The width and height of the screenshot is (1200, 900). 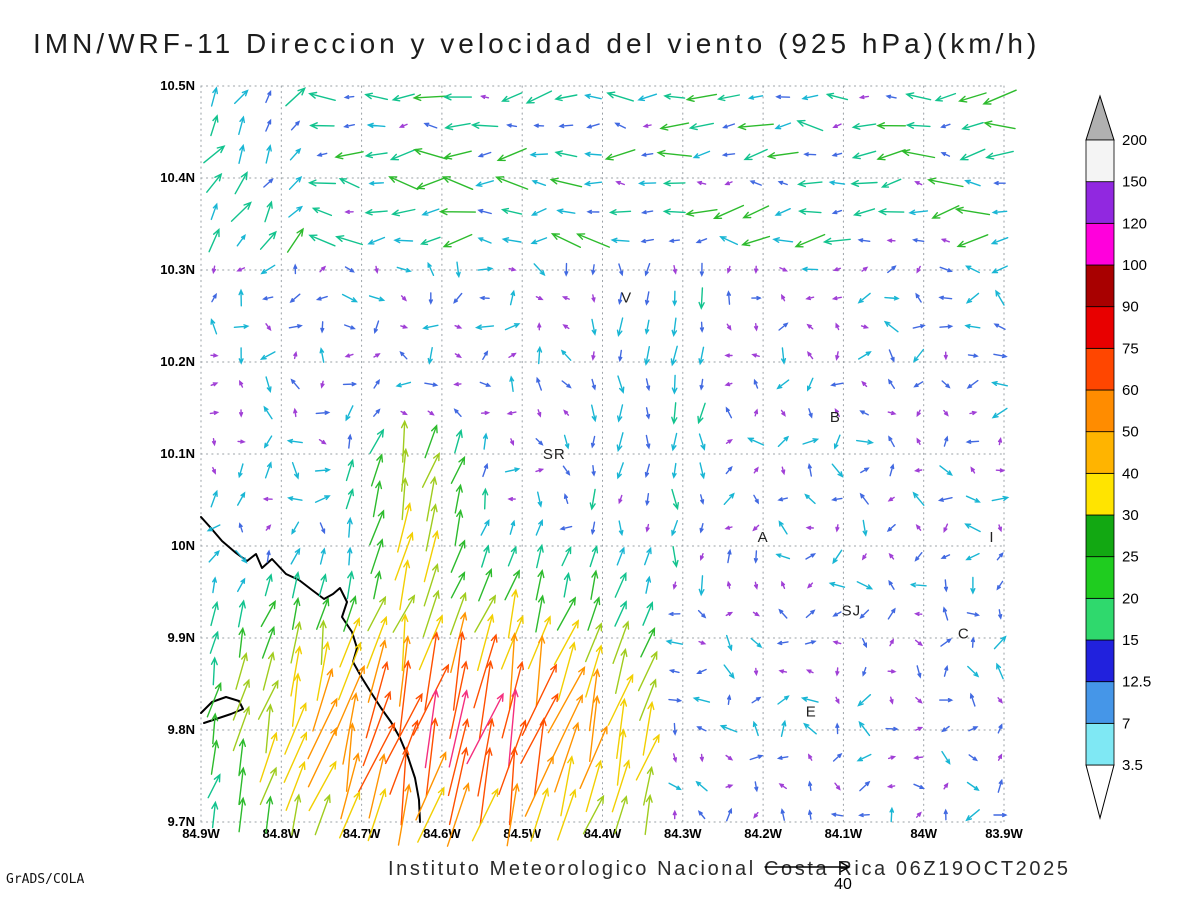 I want to click on colorbar-label: 75, so click(x=1130, y=348).